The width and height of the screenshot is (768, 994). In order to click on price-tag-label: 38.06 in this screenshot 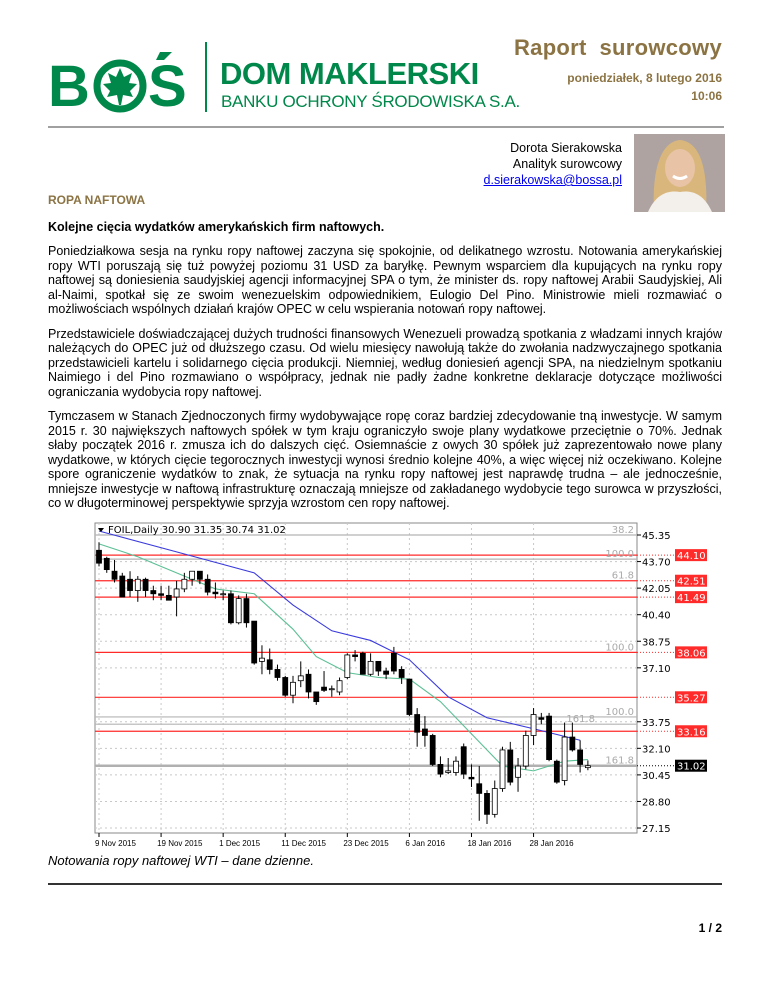, I will do `click(691, 653)`.